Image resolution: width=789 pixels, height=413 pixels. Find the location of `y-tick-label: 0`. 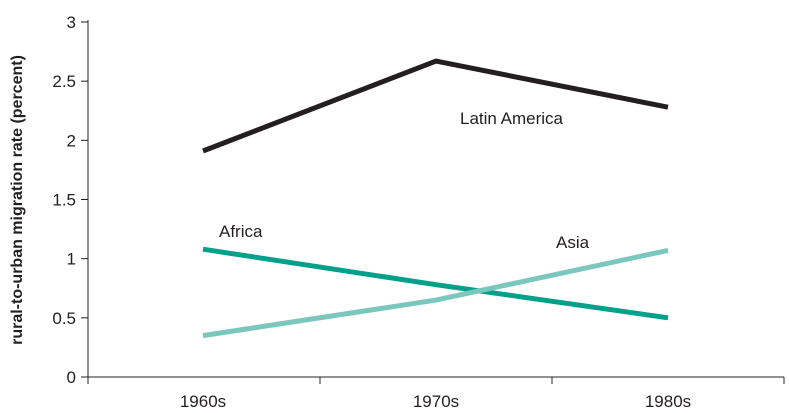

y-tick-label: 0 is located at coordinates (71, 377).